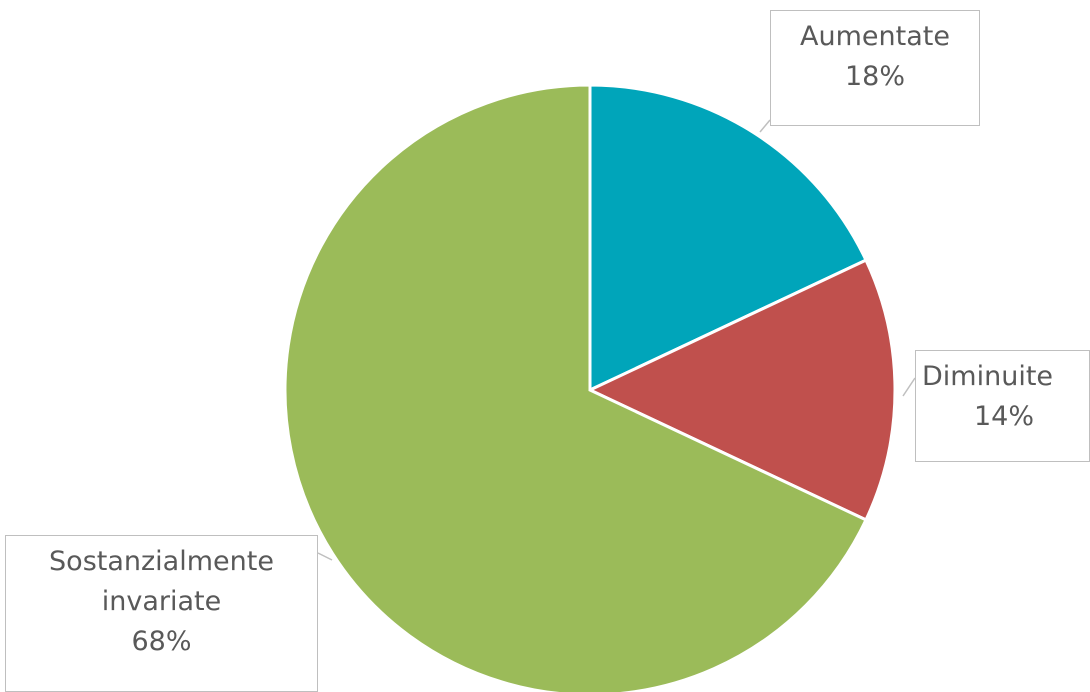 Image resolution: width=1090 pixels, height=692 pixels. Describe the element at coordinates (161, 581) in the screenshot. I see `category-label: Sostanzialmente invariate` at that location.